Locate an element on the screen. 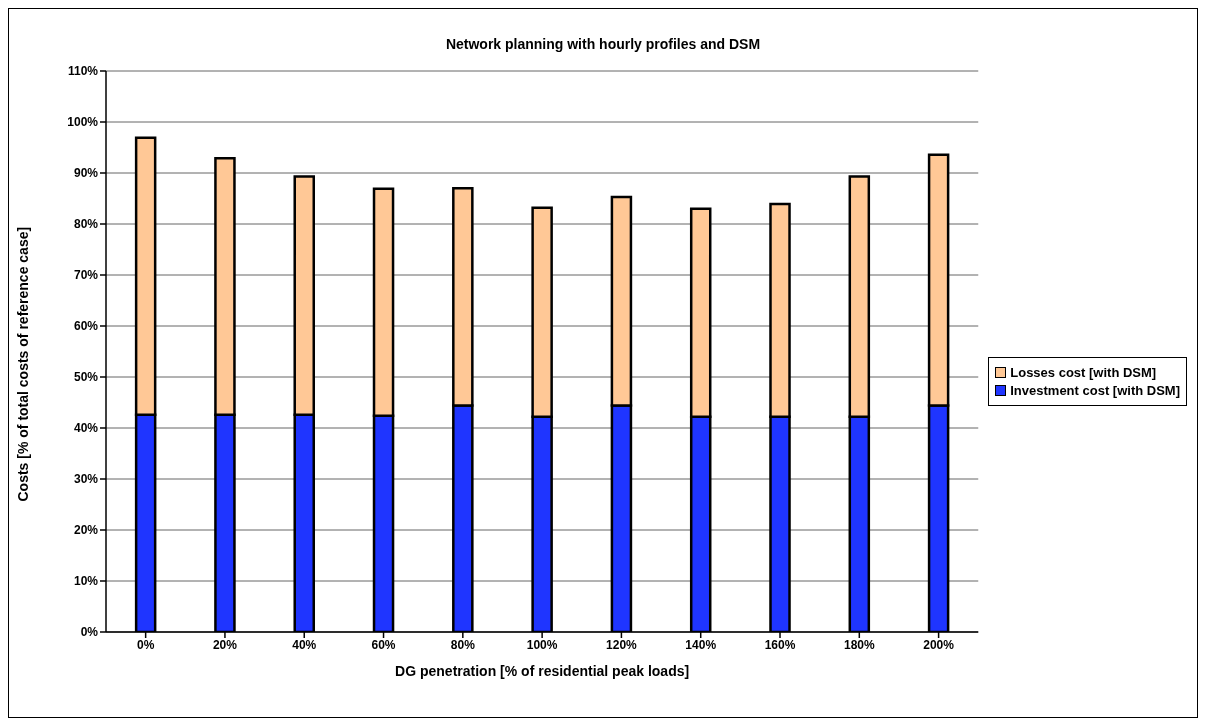 The height and width of the screenshot is (726, 1206). y-tick-label: 30% is located at coordinates (86, 479).